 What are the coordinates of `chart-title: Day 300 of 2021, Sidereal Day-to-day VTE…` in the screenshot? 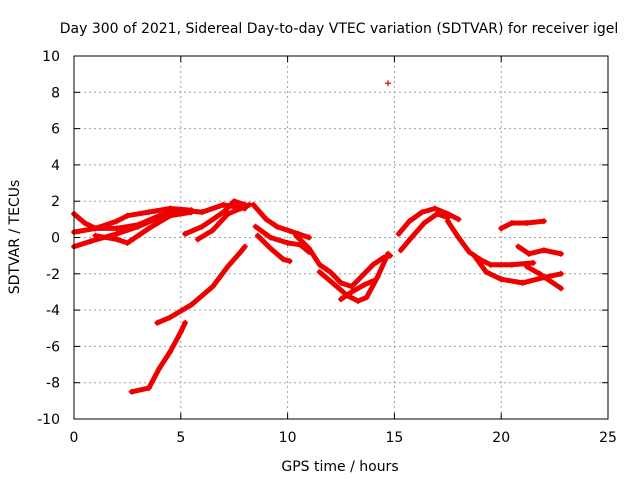 It's located at (339, 29).